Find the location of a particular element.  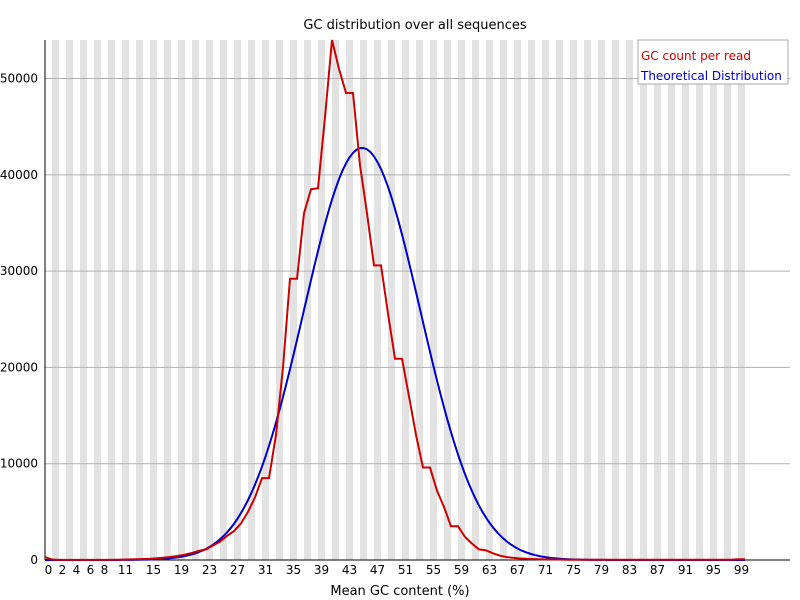

x-axis-label: Mean GC content (%) is located at coordinates (399, 591).